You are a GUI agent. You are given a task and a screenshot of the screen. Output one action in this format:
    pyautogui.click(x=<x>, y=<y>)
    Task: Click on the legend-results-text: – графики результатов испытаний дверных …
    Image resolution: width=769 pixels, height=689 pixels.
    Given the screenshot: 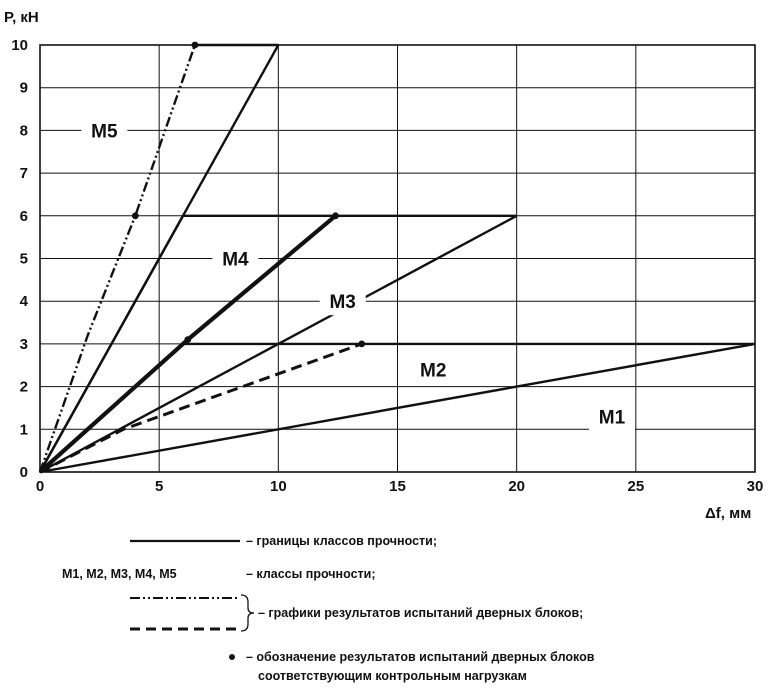 What is the action you would take?
    pyautogui.click(x=420, y=613)
    